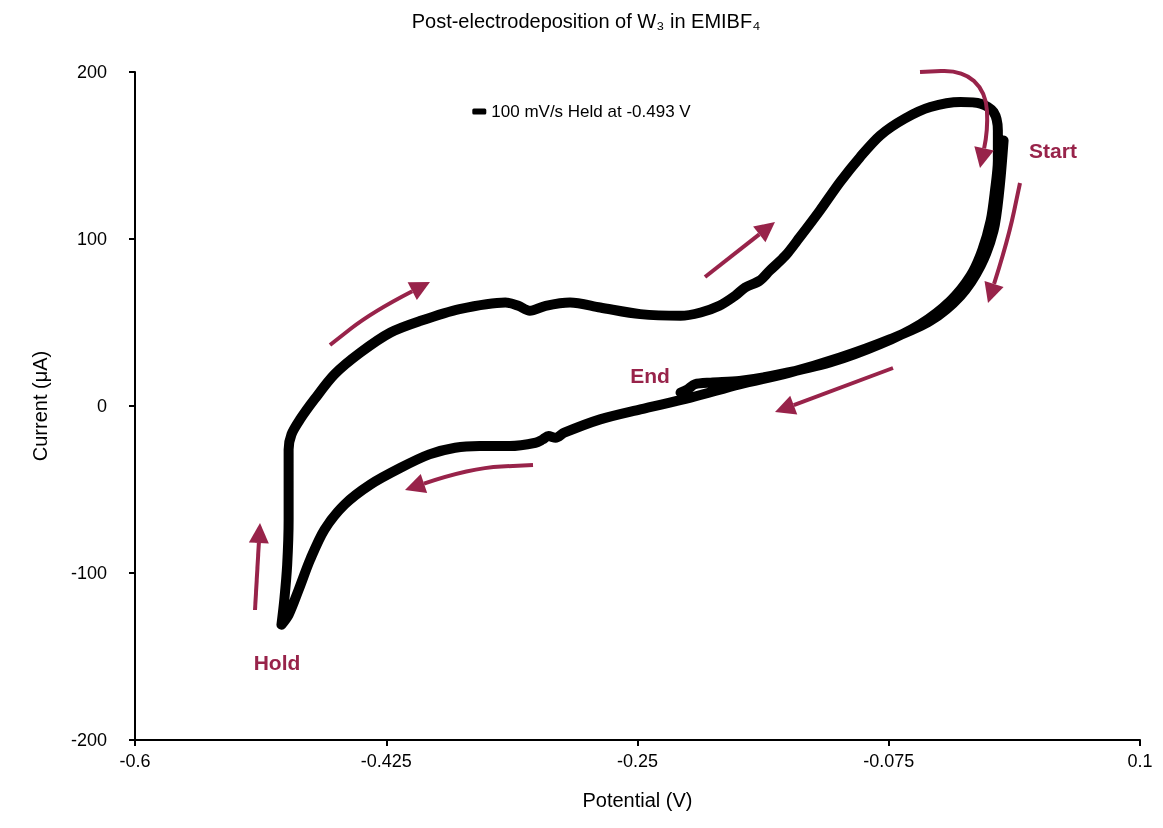 The image size is (1163, 828). Describe the element at coordinates (277, 662) in the screenshot. I see `annotation: Hold` at that location.